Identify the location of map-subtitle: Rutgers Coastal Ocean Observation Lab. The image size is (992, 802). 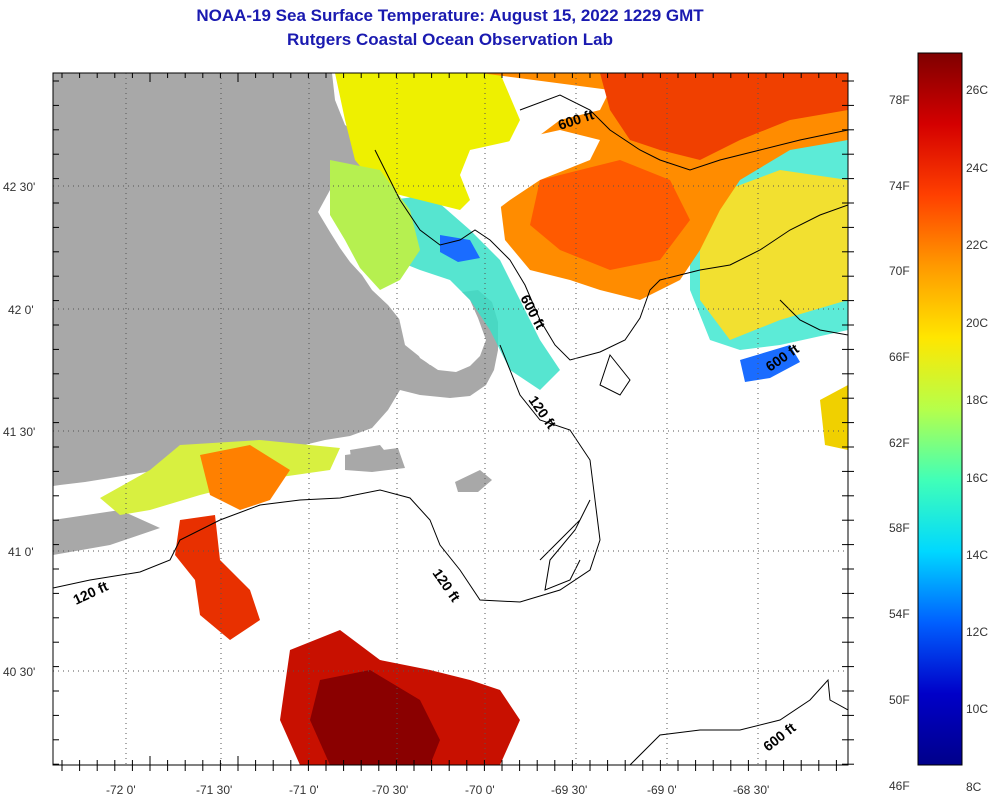
(450, 39).